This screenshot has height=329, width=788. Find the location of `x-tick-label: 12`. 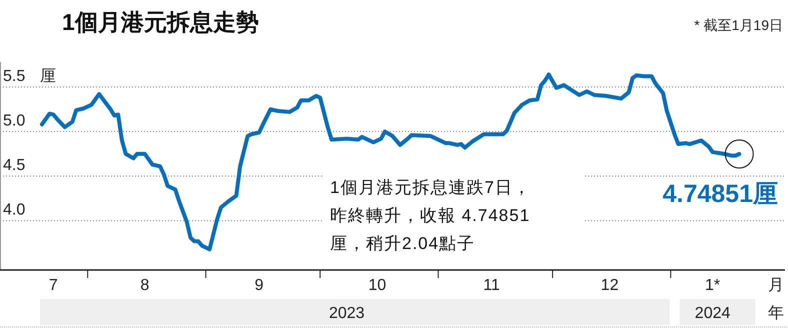

x-tick-label: 12 is located at coordinates (609, 285).